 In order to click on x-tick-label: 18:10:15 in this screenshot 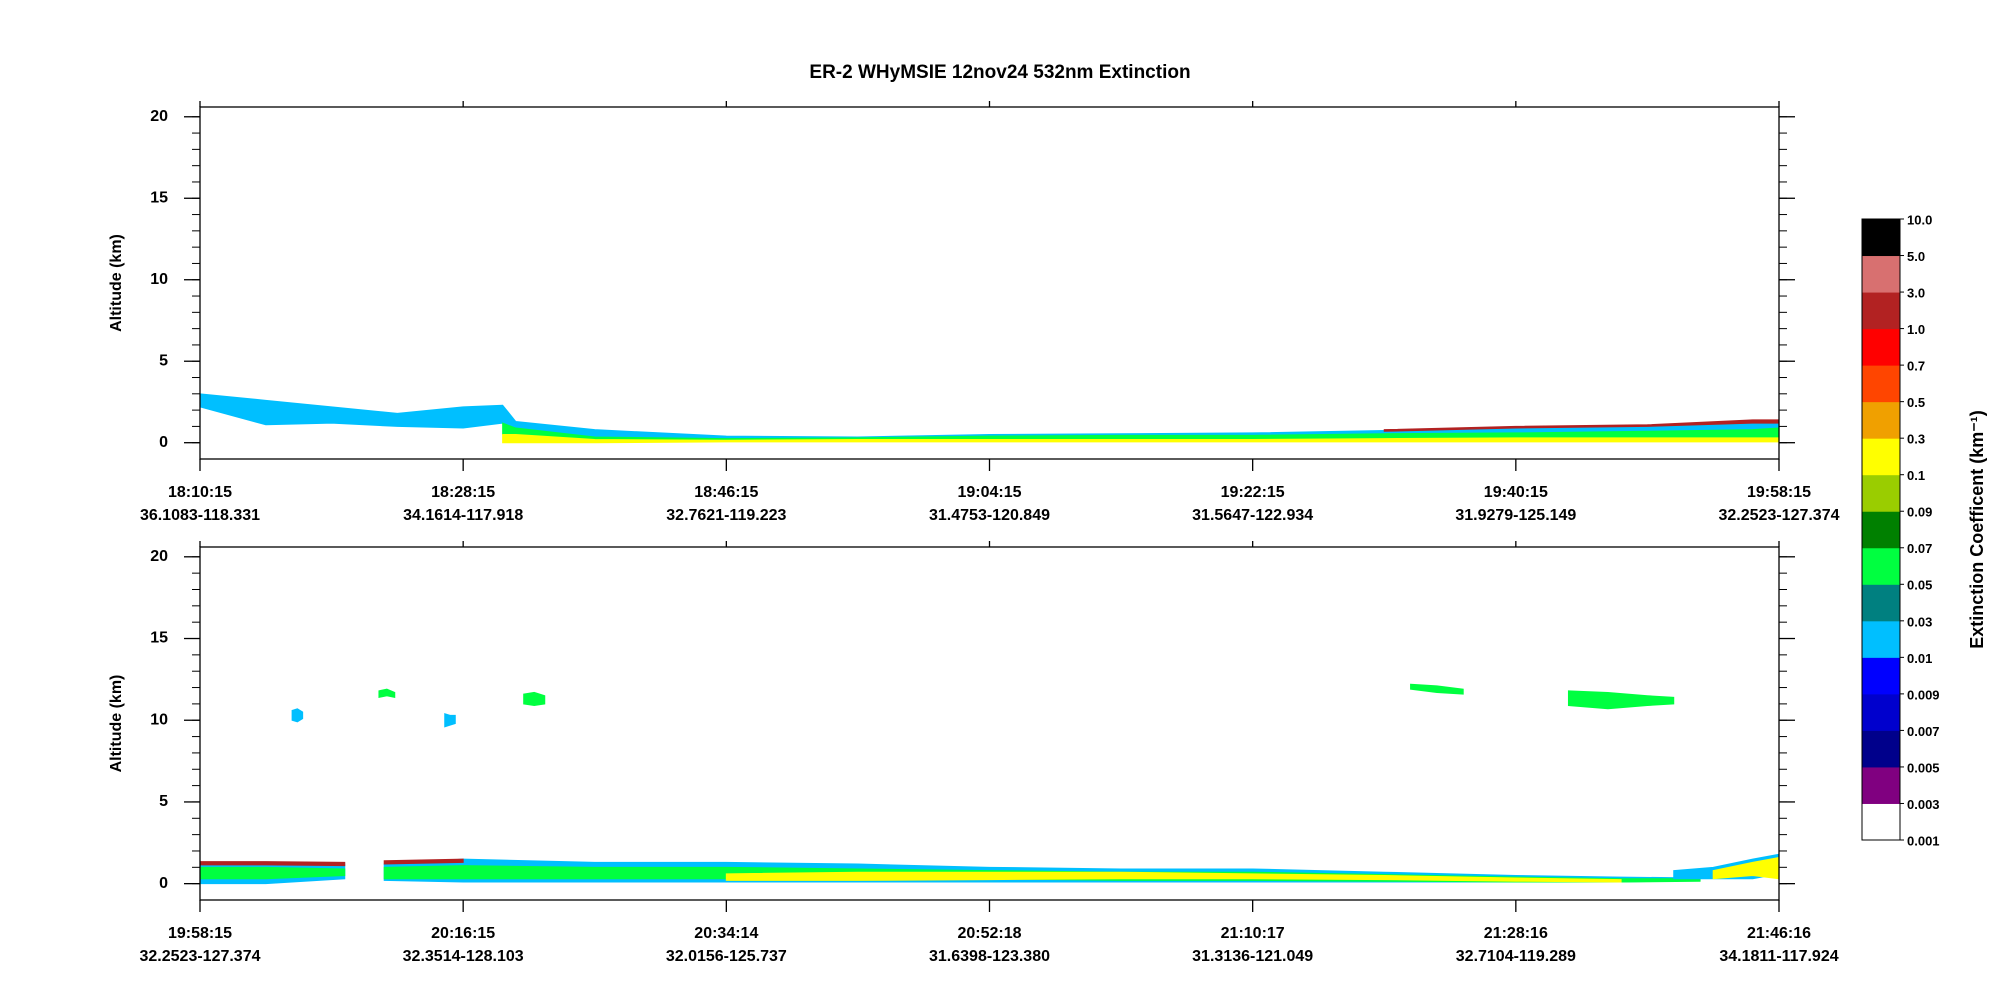, I will do `click(200, 492)`.